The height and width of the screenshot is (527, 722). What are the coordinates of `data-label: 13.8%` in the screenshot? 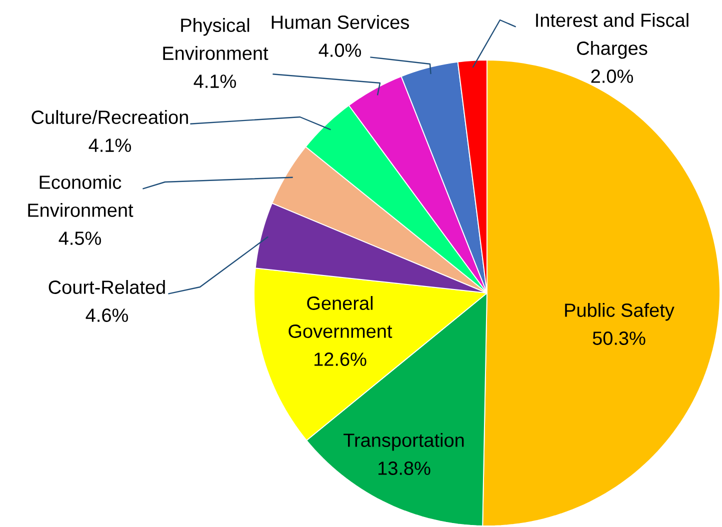 It's located at (404, 468).